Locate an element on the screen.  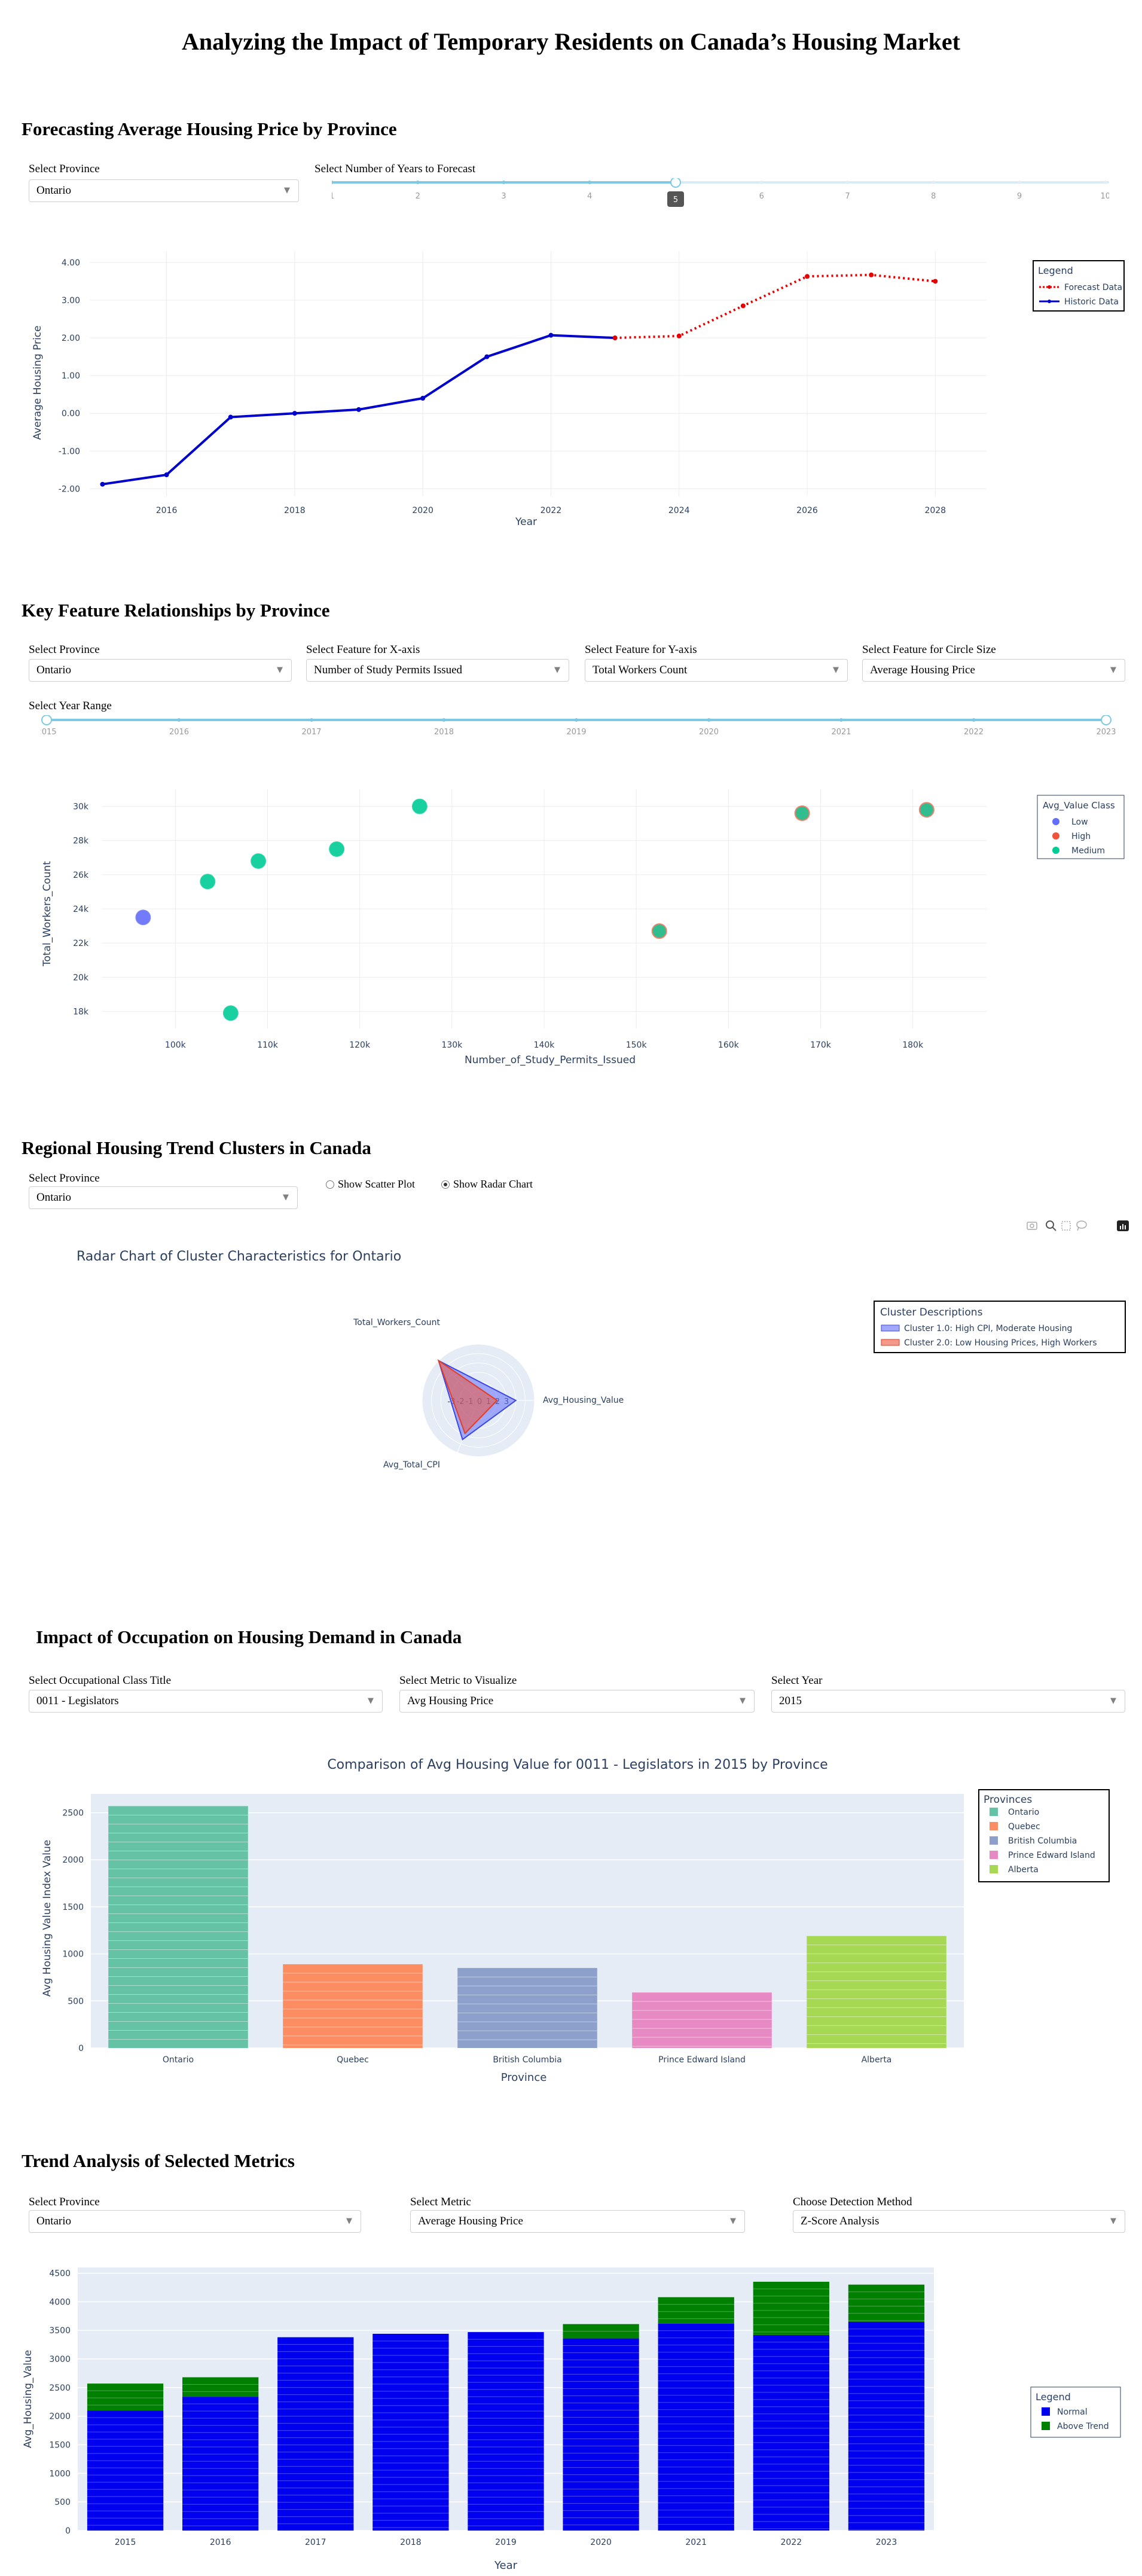
lasso-icon is located at coordinates (1082, 1225).